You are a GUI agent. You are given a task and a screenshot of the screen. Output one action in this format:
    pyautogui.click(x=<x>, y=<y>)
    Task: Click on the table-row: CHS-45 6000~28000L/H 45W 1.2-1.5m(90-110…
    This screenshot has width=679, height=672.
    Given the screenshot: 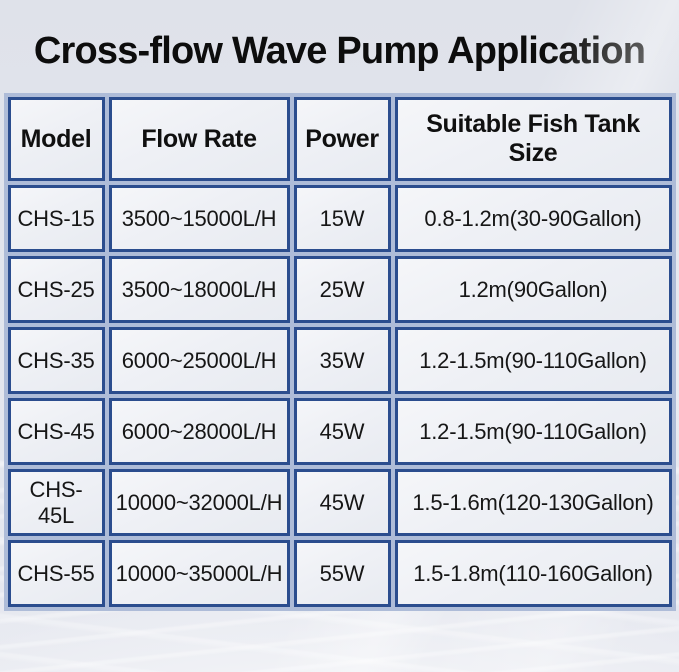 What is the action you would take?
    pyautogui.click(x=339, y=431)
    